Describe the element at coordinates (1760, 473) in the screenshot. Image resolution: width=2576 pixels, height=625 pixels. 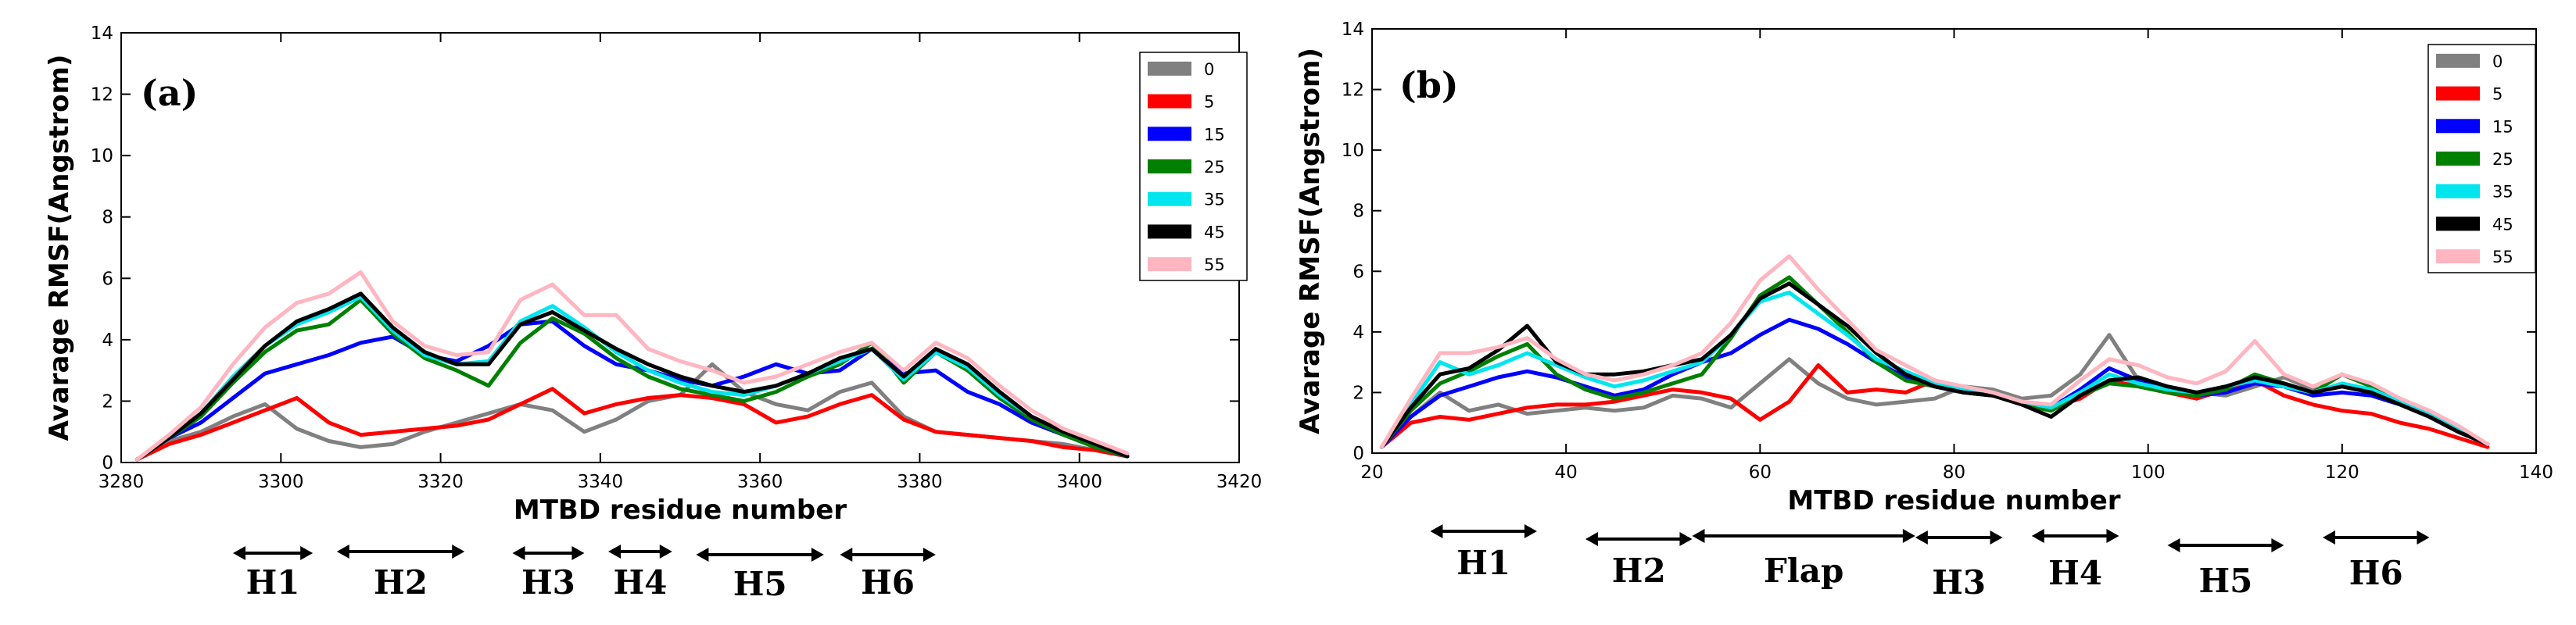
I see `x-tick-label: 60` at that location.